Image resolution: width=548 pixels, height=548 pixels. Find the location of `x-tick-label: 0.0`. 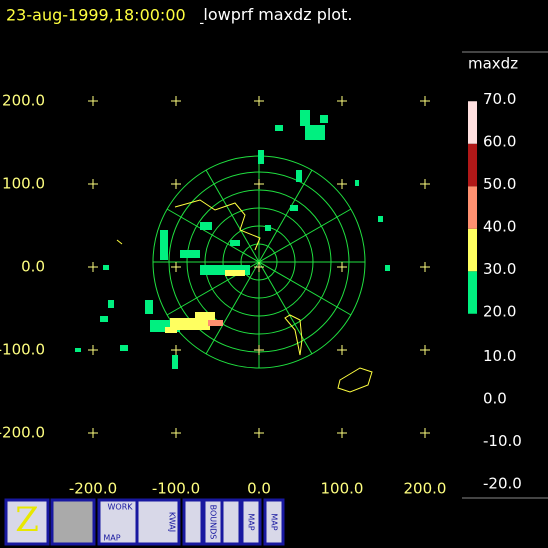

x-tick-label: 0.0 is located at coordinates (259, 489).